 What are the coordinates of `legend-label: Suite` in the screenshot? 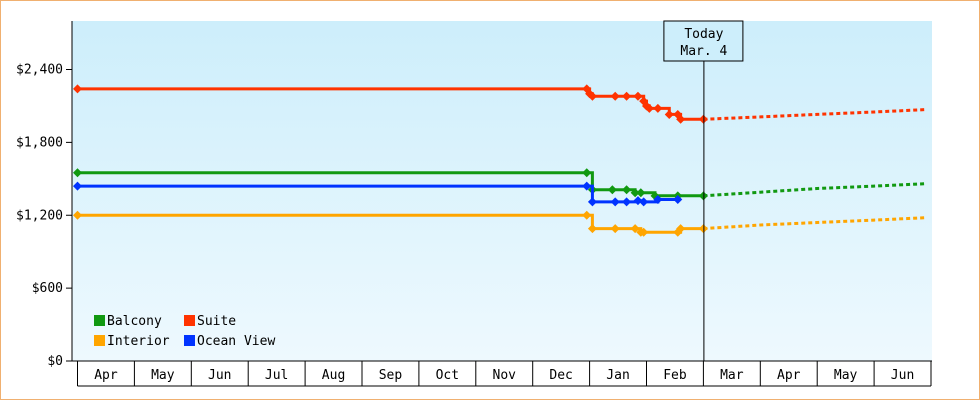 It's located at (216, 321).